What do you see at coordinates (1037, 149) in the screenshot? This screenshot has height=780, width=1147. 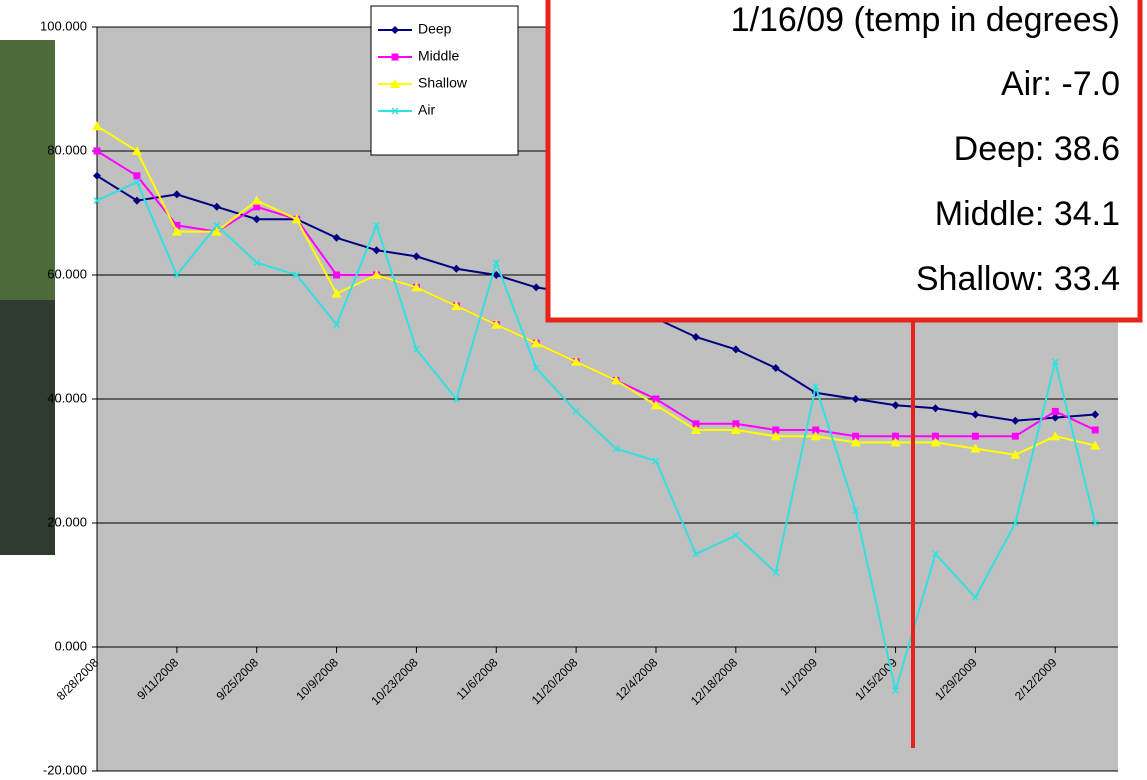 I see `callout-line: Deep: 38.6` at bounding box center [1037, 149].